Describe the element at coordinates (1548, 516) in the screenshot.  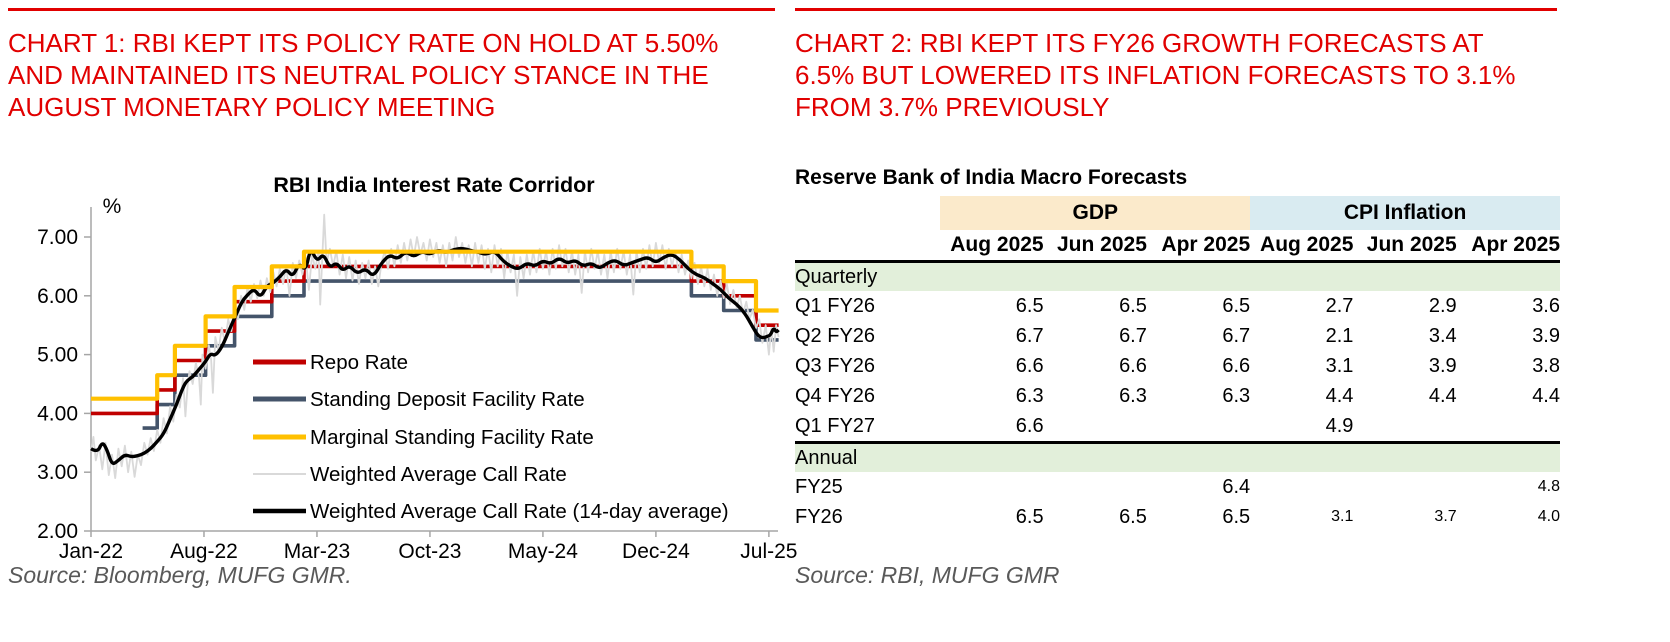
I see `forecast-cell: 4.0` at that location.